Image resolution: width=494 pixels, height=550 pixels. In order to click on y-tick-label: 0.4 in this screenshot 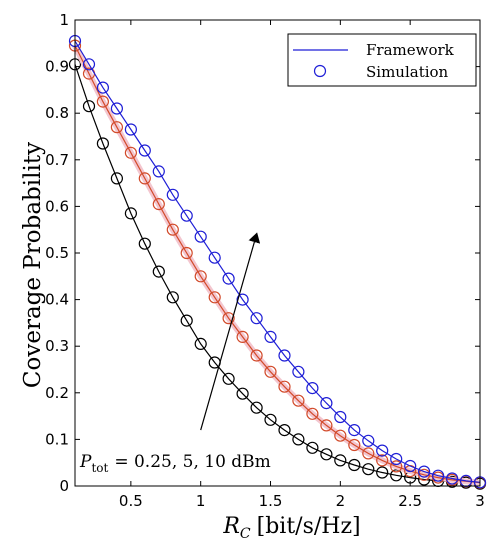, I will do `click(57, 300)`.